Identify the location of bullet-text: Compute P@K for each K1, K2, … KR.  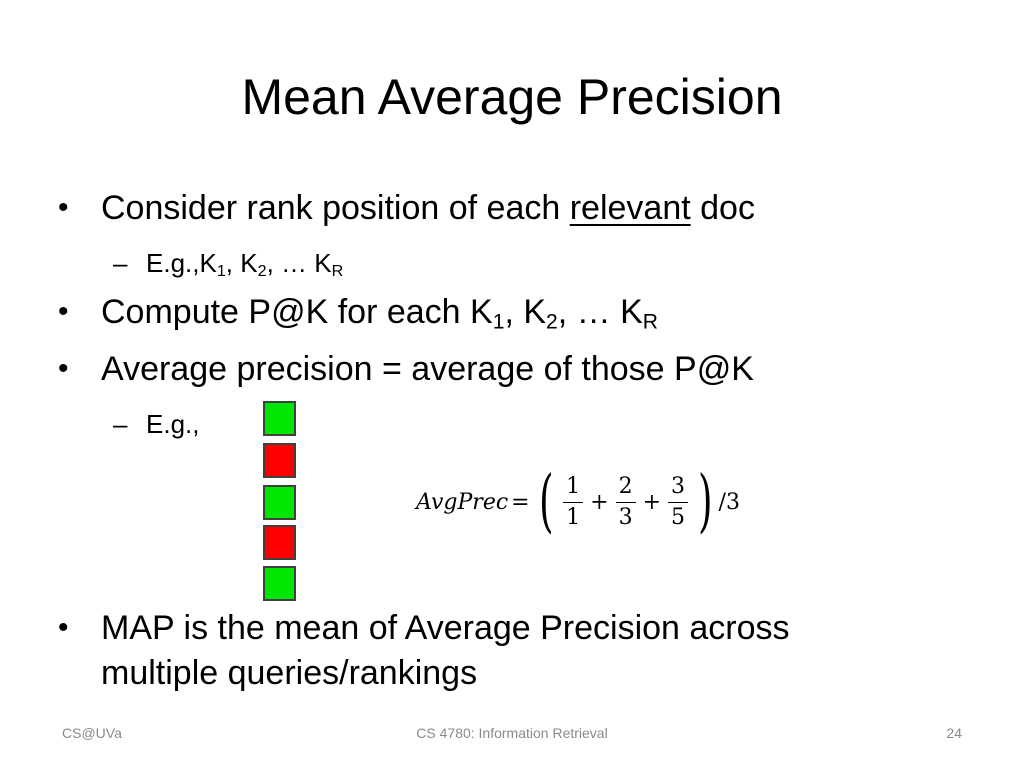
(379, 312).